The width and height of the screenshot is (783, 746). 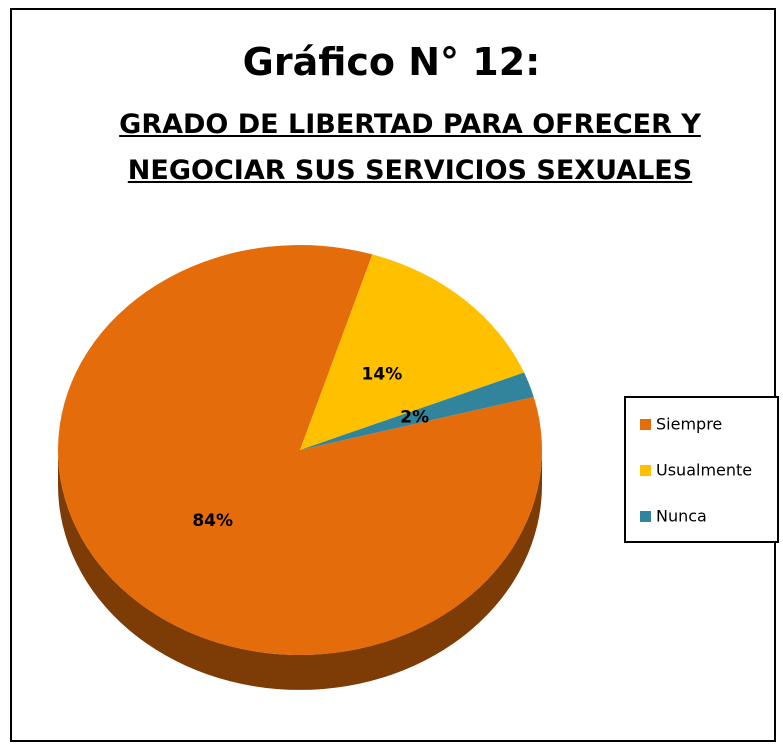 I want to click on data-label: 2%, so click(x=414, y=417).